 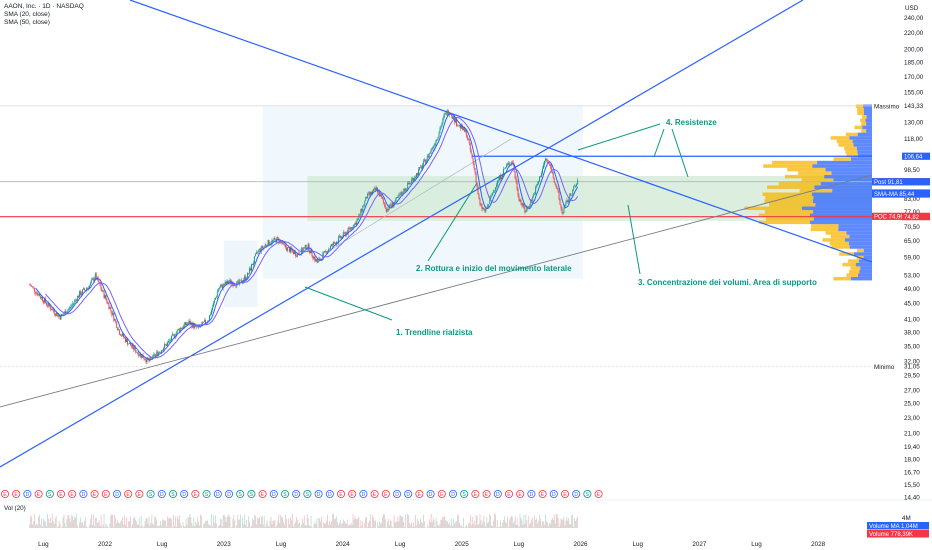 I want to click on x-tick-label: Lug, so click(x=162, y=544).